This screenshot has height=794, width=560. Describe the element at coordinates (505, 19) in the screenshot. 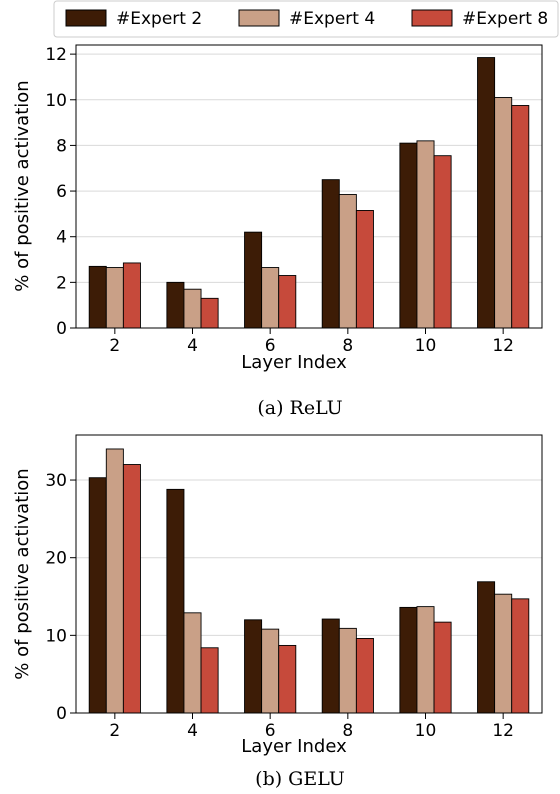

I see `legend-label-expert-8: #Expert 8` at that location.